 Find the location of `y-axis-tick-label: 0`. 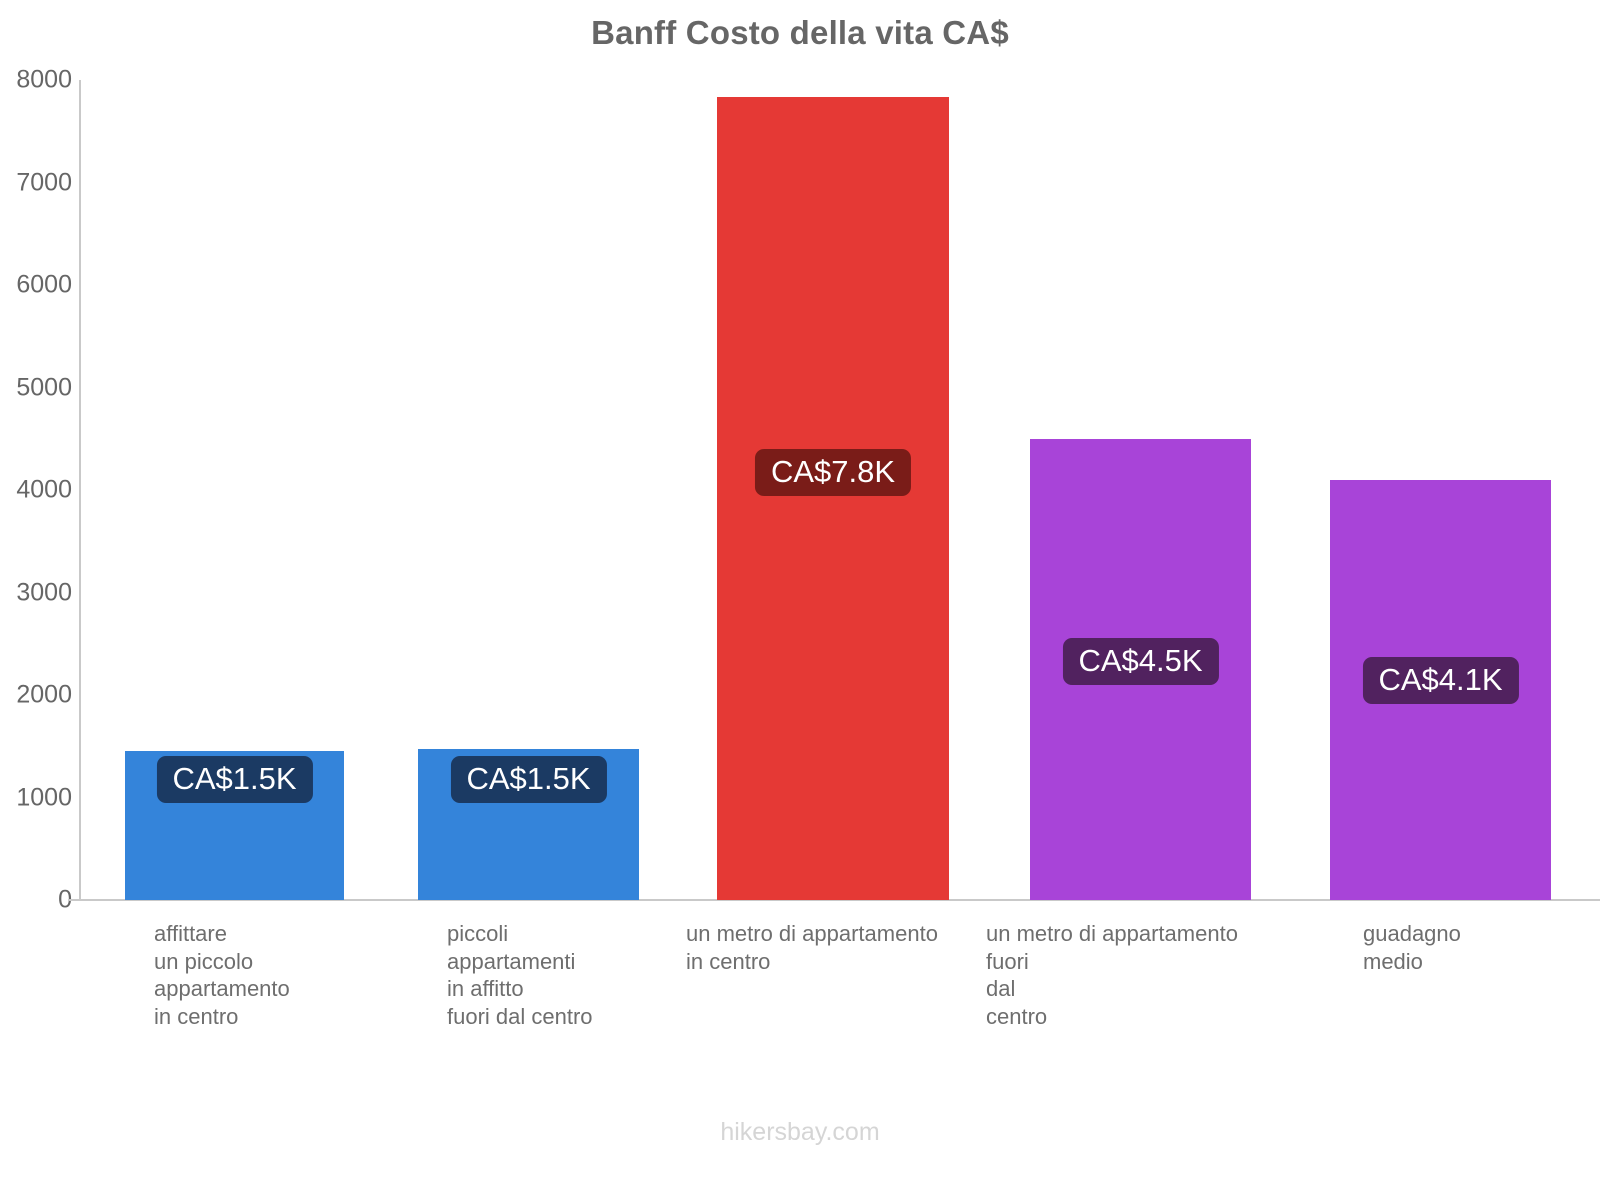

y-axis-tick-label: 0 is located at coordinates (65, 899).